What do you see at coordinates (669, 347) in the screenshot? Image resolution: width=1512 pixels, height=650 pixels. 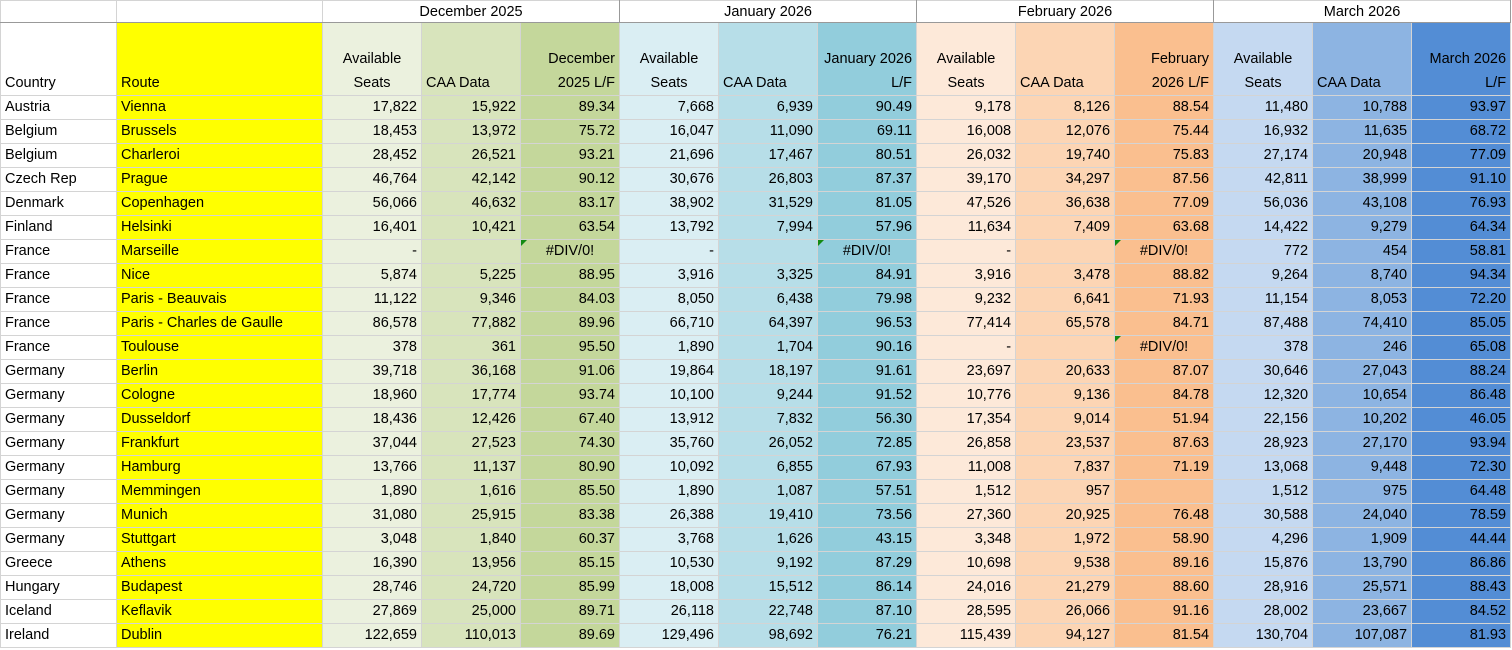 I see `value-cell: 1,890` at bounding box center [669, 347].